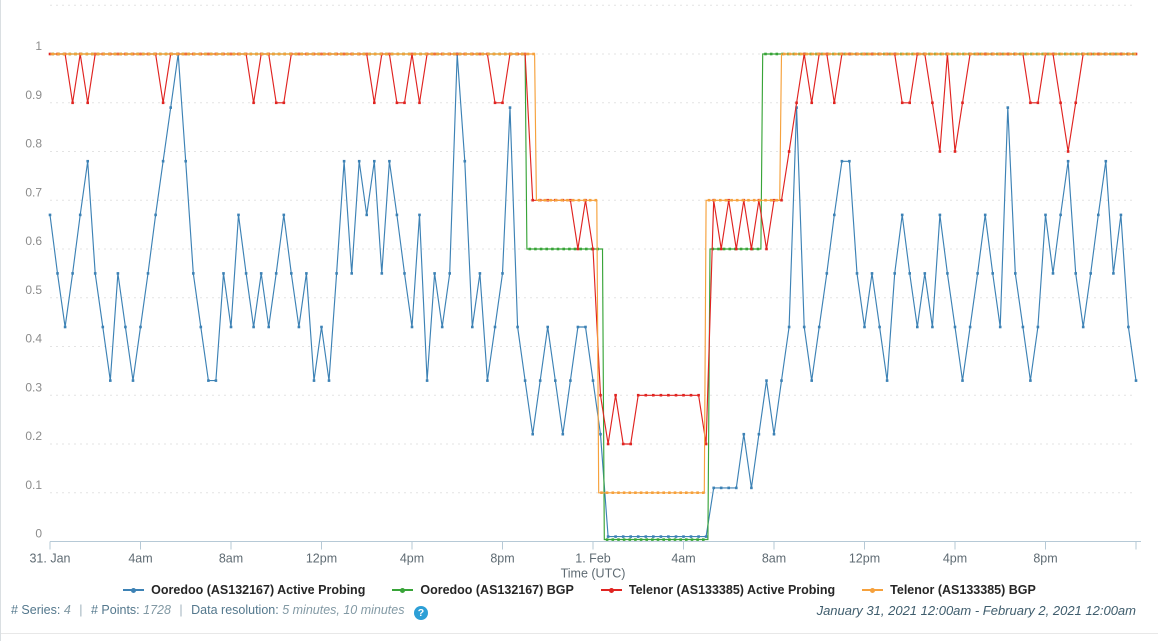 The height and width of the screenshot is (641, 1158). Describe the element at coordinates (244, 590) in the screenshot. I see `legend-item-0: Ooredoo (AS132167) Active Probing` at that location.